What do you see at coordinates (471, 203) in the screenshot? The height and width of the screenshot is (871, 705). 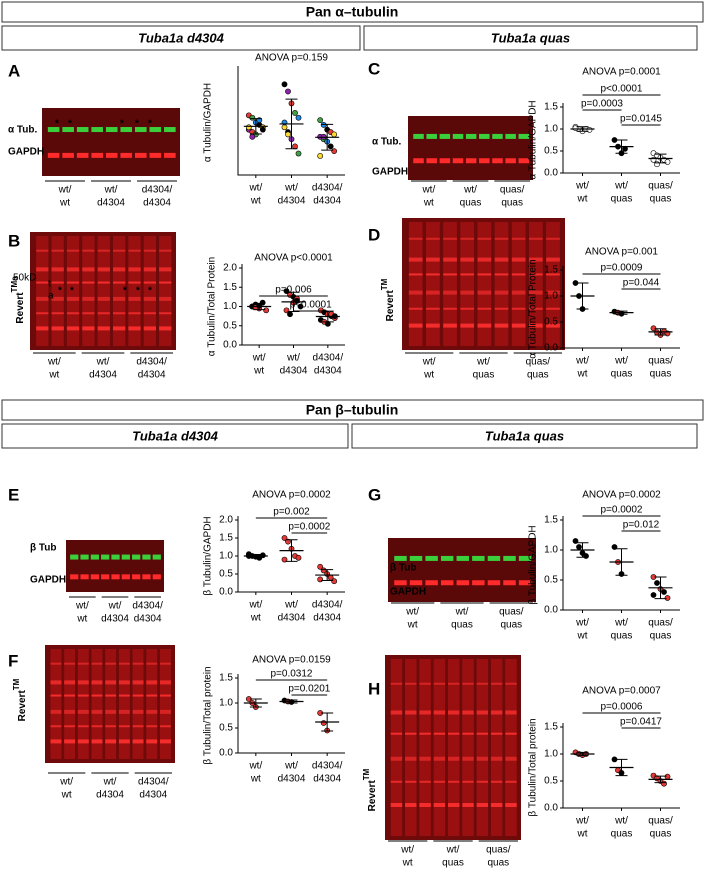 I see `lane-label: quas` at bounding box center [471, 203].